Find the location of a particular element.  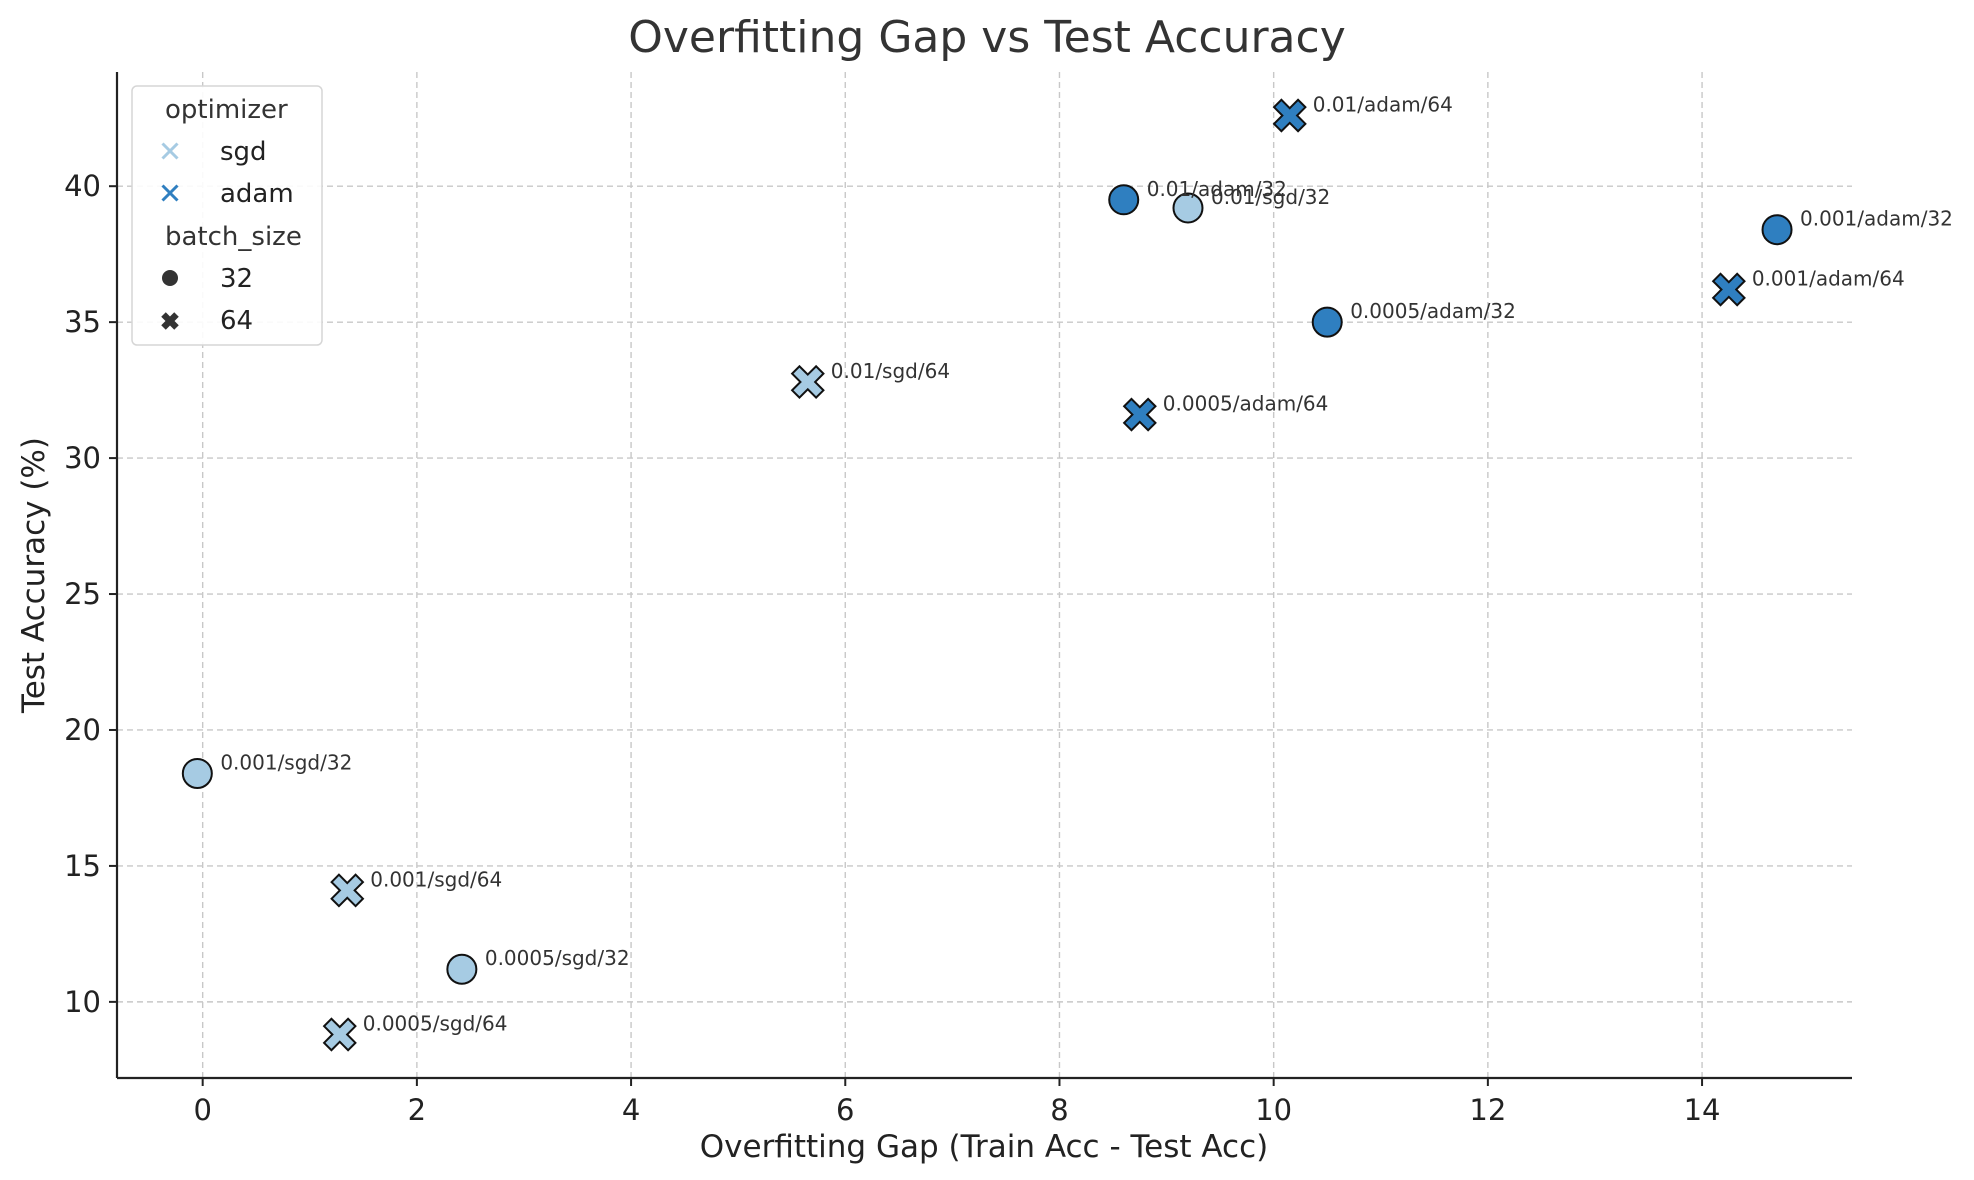

x-tick-label: 2 is located at coordinates (417, 1110).